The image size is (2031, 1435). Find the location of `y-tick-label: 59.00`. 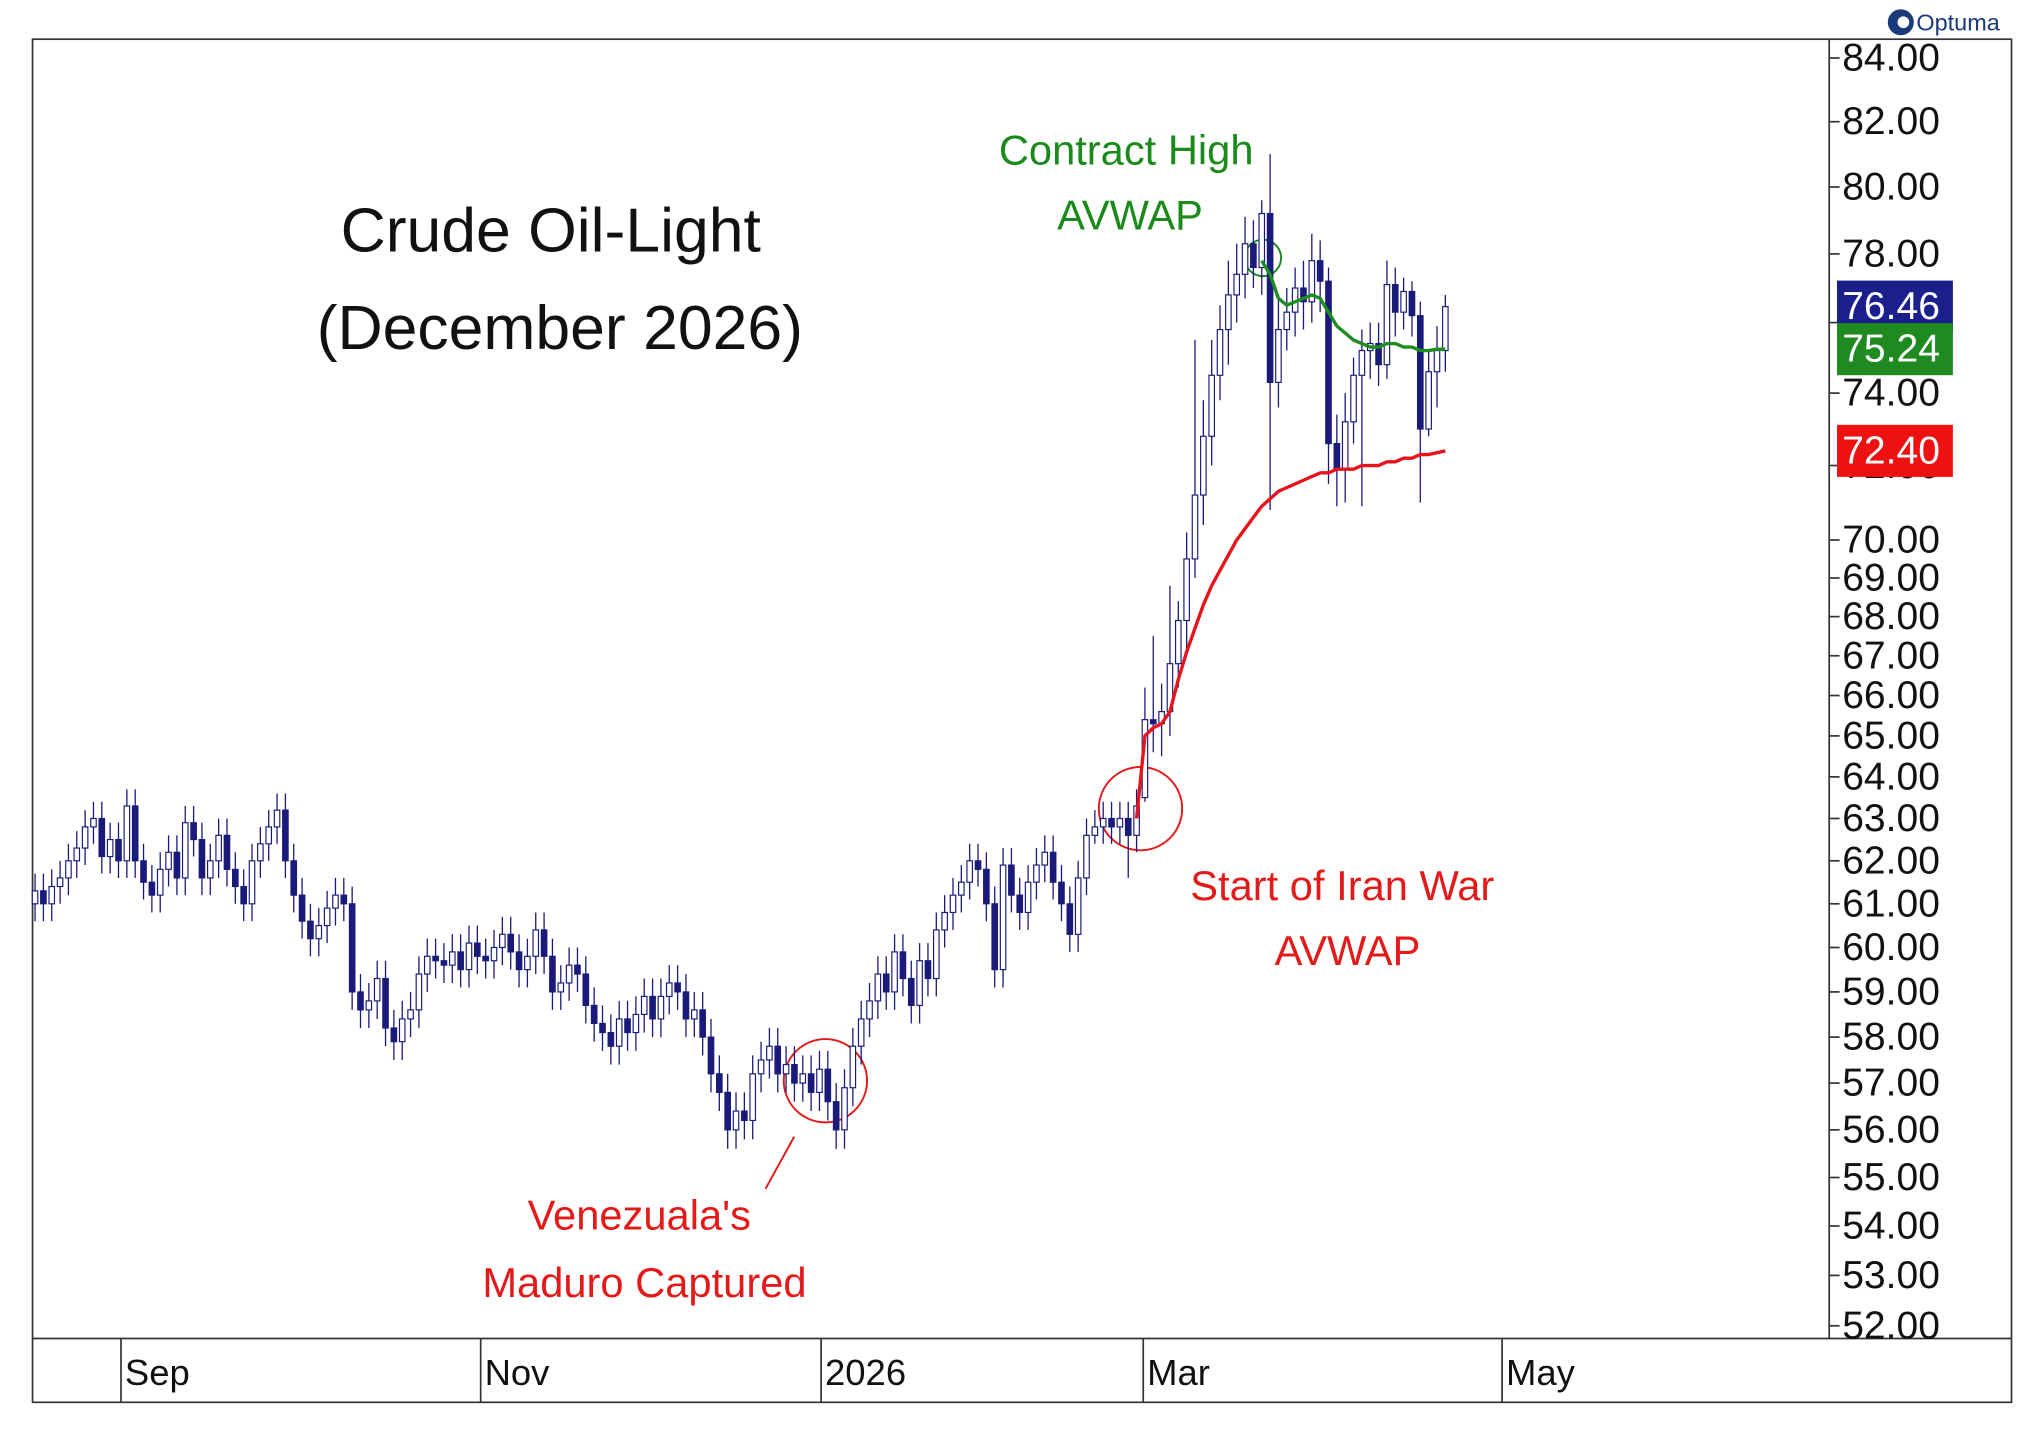

y-tick-label: 59.00 is located at coordinates (1891, 991).